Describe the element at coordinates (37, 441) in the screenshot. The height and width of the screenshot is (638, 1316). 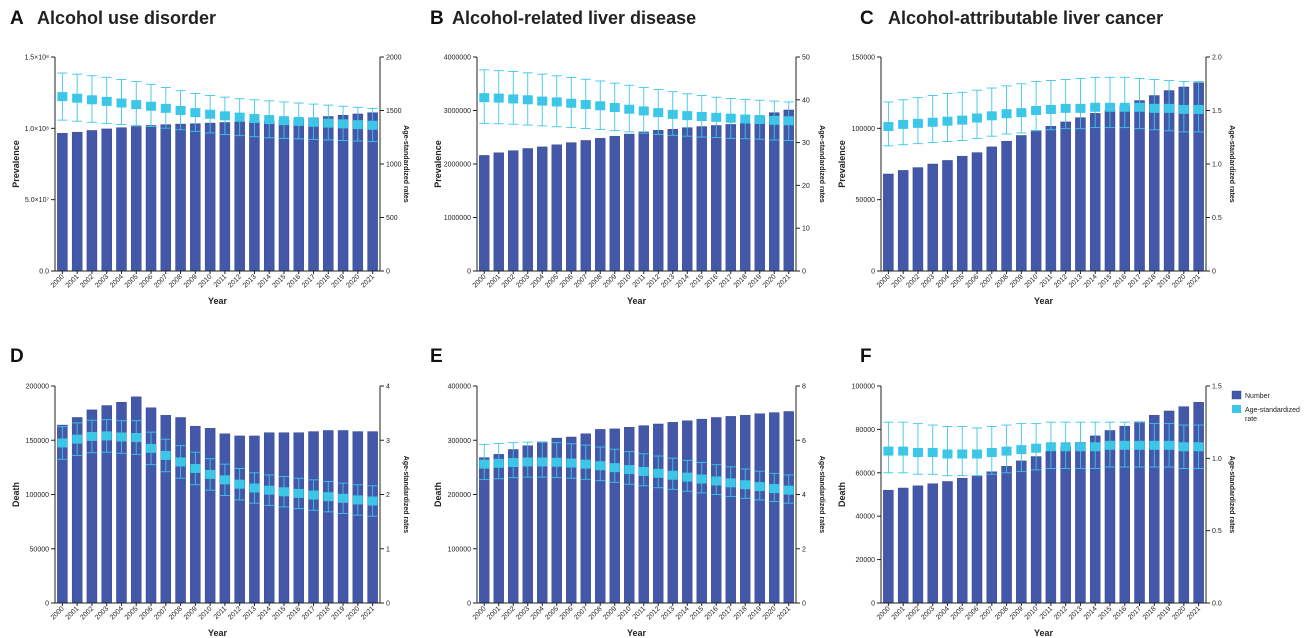
I see `y-tick-label: 150000` at that location.